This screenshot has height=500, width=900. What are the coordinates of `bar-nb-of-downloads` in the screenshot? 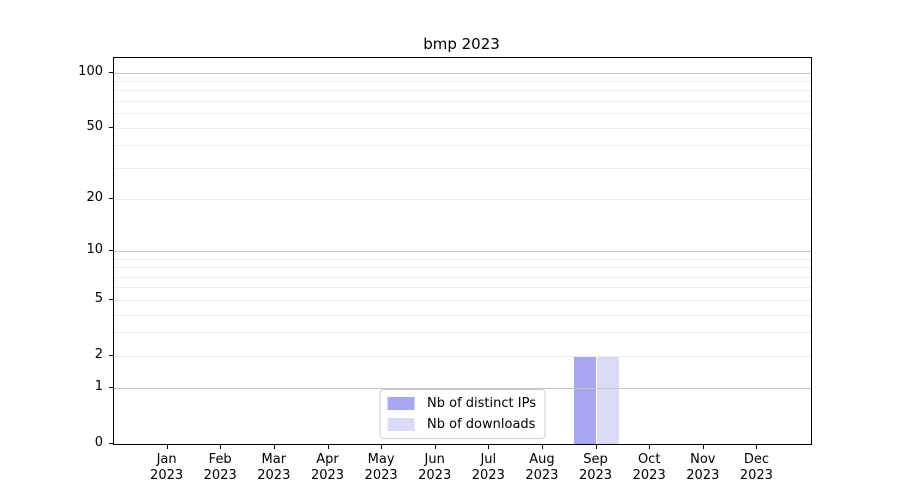 It's located at (607, 399).